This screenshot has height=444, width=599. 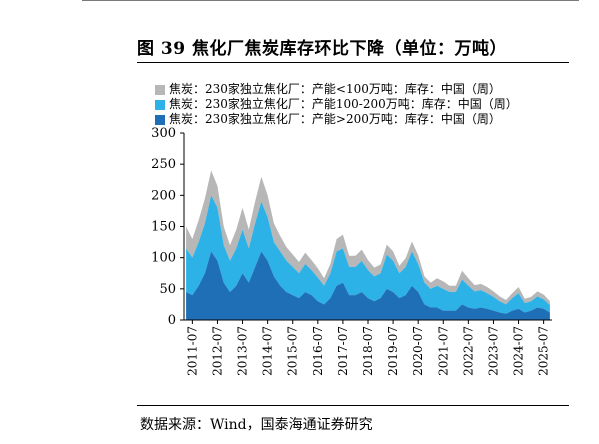 What do you see at coordinates (353, 62) in the screenshot?
I see `title-rule` at bounding box center [353, 62].